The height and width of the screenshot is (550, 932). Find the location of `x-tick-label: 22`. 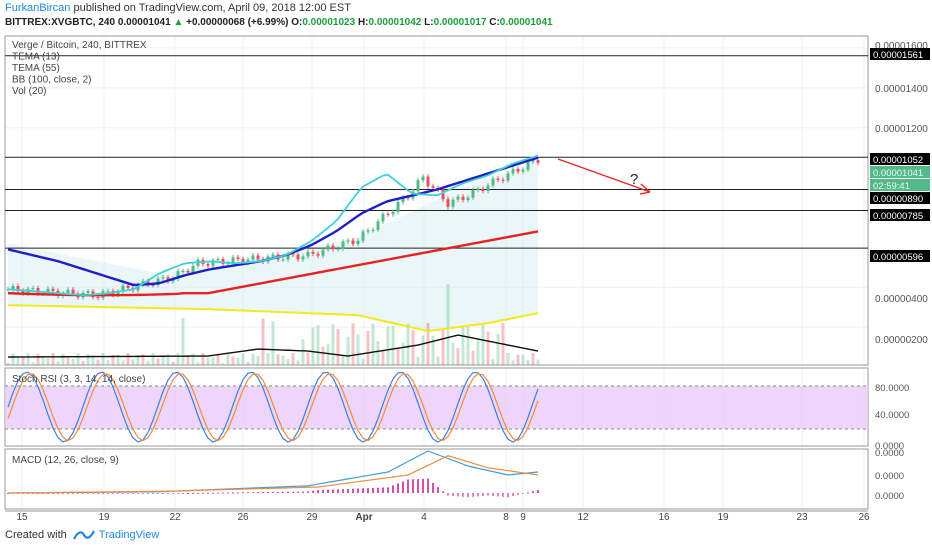

x-tick-label: 22 is located at coordinates (175, 517).